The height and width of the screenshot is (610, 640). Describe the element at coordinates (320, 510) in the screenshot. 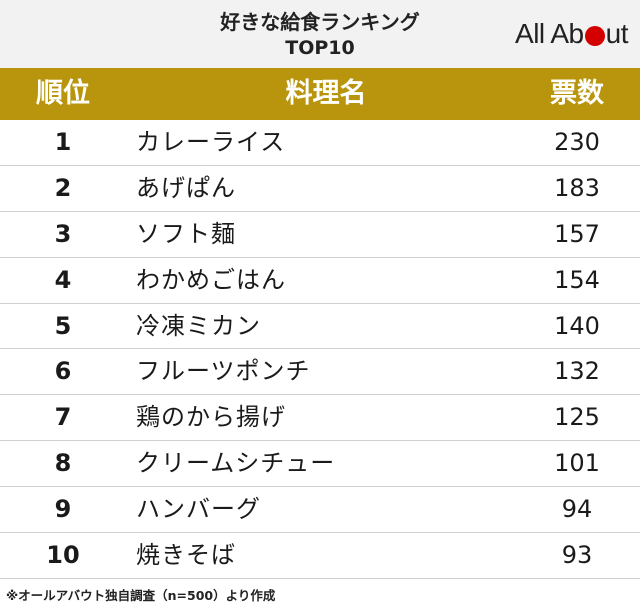

I see `table-row: 9 ハンバーグ 94` at that location.